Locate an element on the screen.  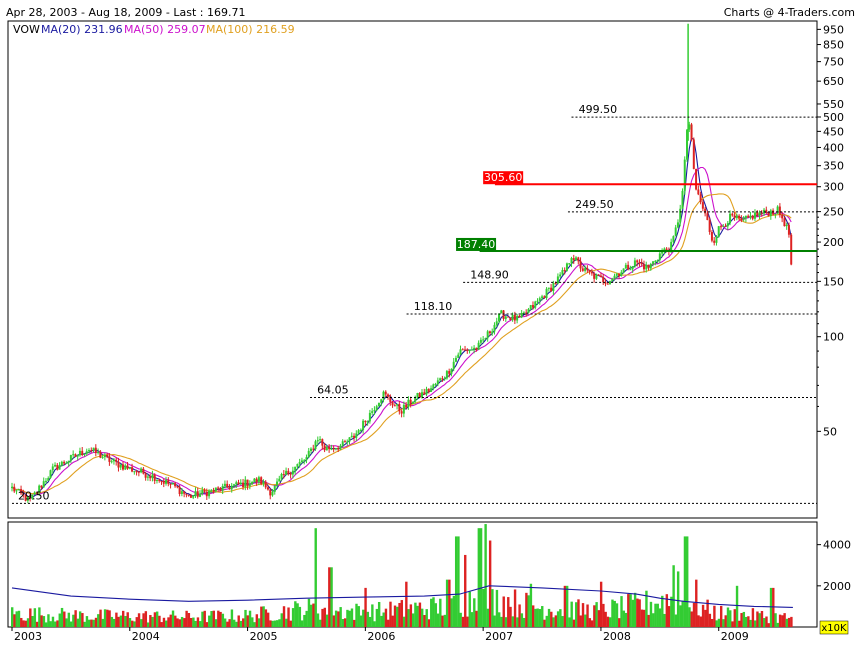
volume-average-polyline is located at coordinates (402, 596).